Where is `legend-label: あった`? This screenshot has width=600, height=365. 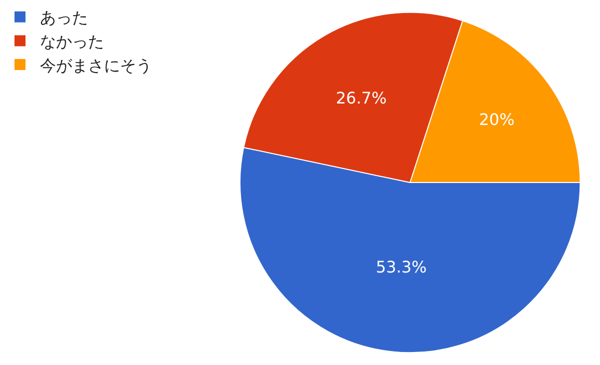 legend-label: あった is located at coordinates (64, 18).